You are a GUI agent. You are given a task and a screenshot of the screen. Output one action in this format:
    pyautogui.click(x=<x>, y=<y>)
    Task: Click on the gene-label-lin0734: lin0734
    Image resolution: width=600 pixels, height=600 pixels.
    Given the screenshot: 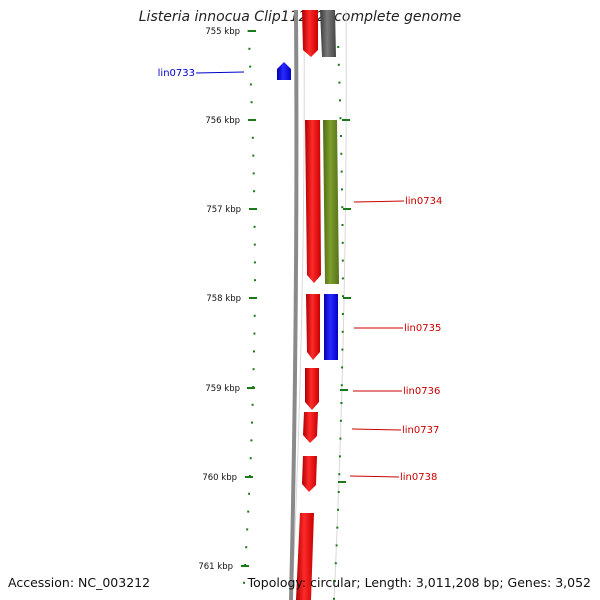 What is the action you would take?
    pyautogui.click(x=423, y=201)
    